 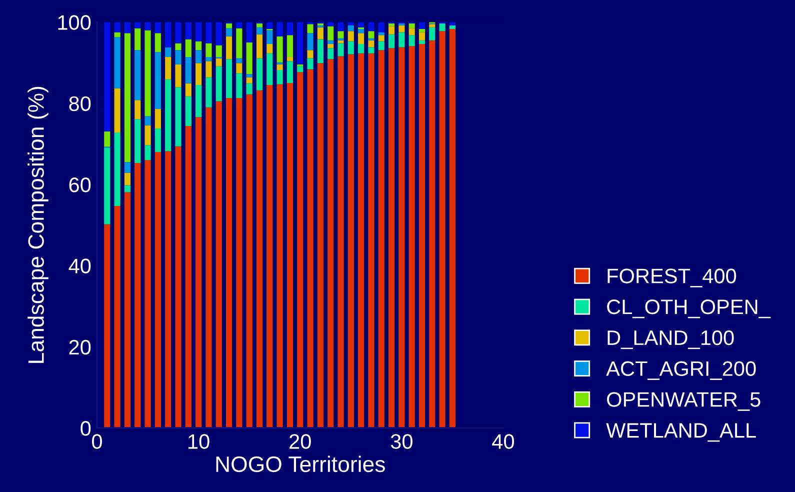 I want to click on legend-label: OPENWATER_5, so click(x=683, y=401).